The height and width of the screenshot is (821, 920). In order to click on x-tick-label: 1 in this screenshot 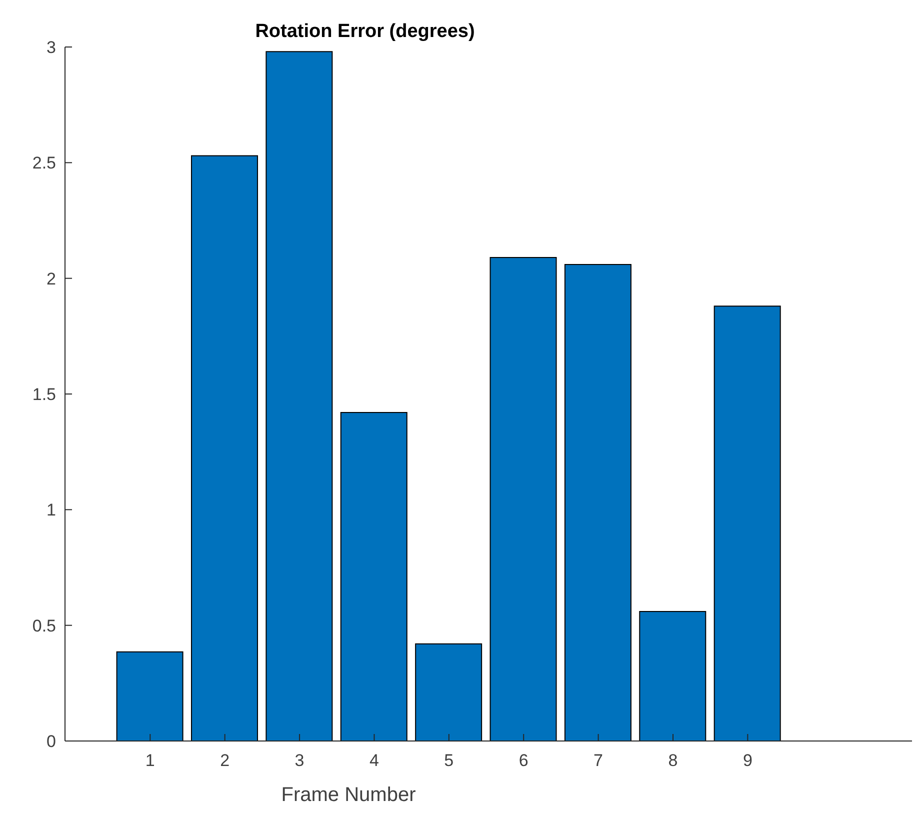, I will do `click(150, 760)`.